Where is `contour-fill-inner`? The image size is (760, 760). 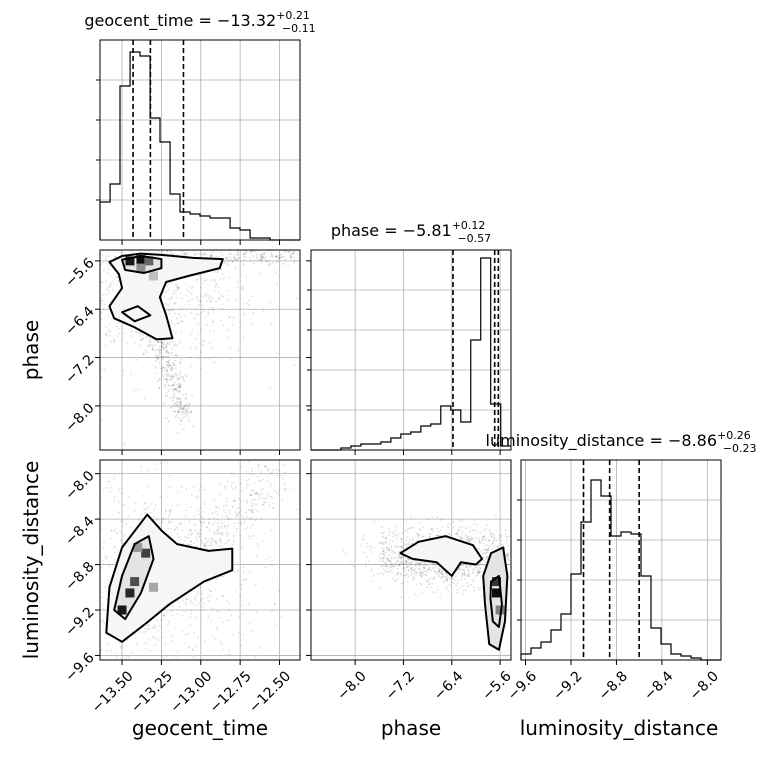 contour-fill-inner is located at coordinates (495, 598).